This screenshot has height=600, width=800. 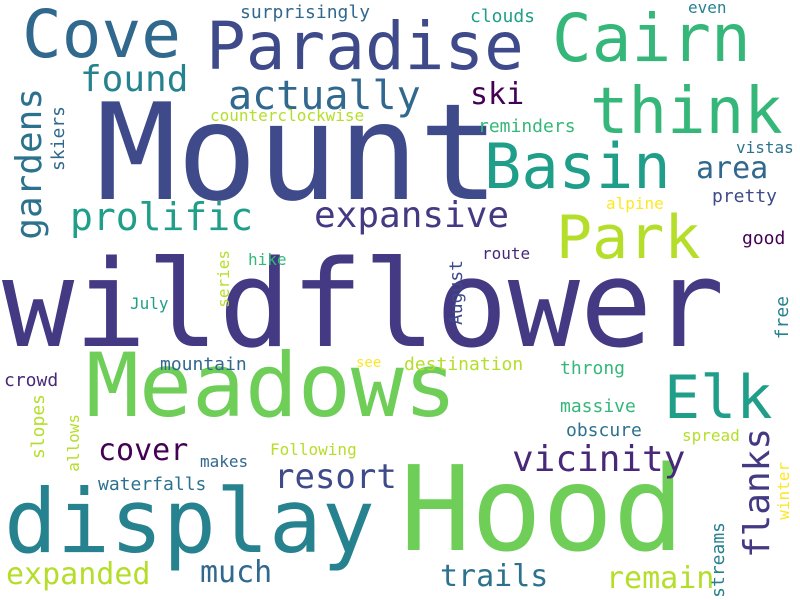 What do you see at coordinates (686, 112) in the screenshot?
I see `word-think: think` at bounding box center [686, 112].